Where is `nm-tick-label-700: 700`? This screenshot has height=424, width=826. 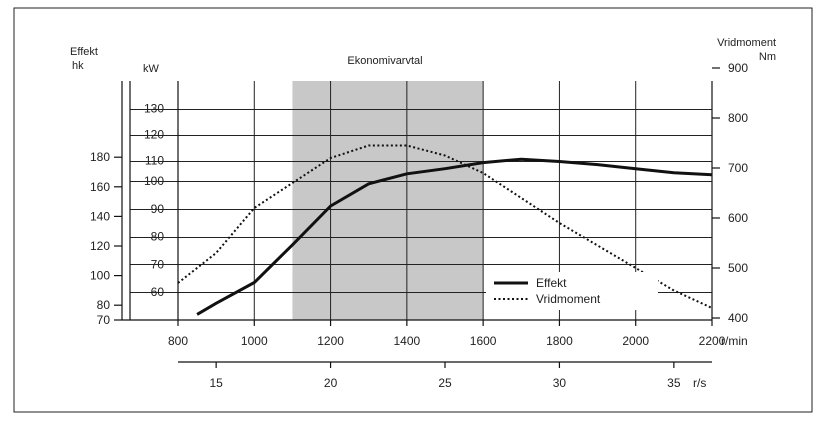 nm-tick-label-700: 700 is located at coordinates (738, 168).